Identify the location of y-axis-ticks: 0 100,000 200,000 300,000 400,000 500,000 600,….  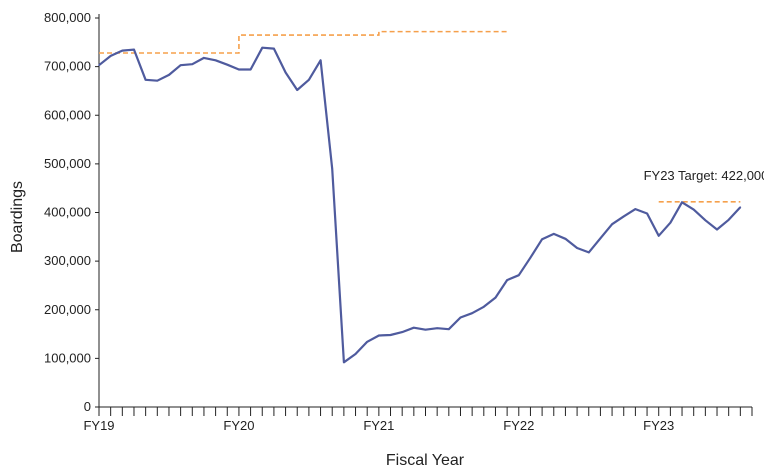
(71, 212).